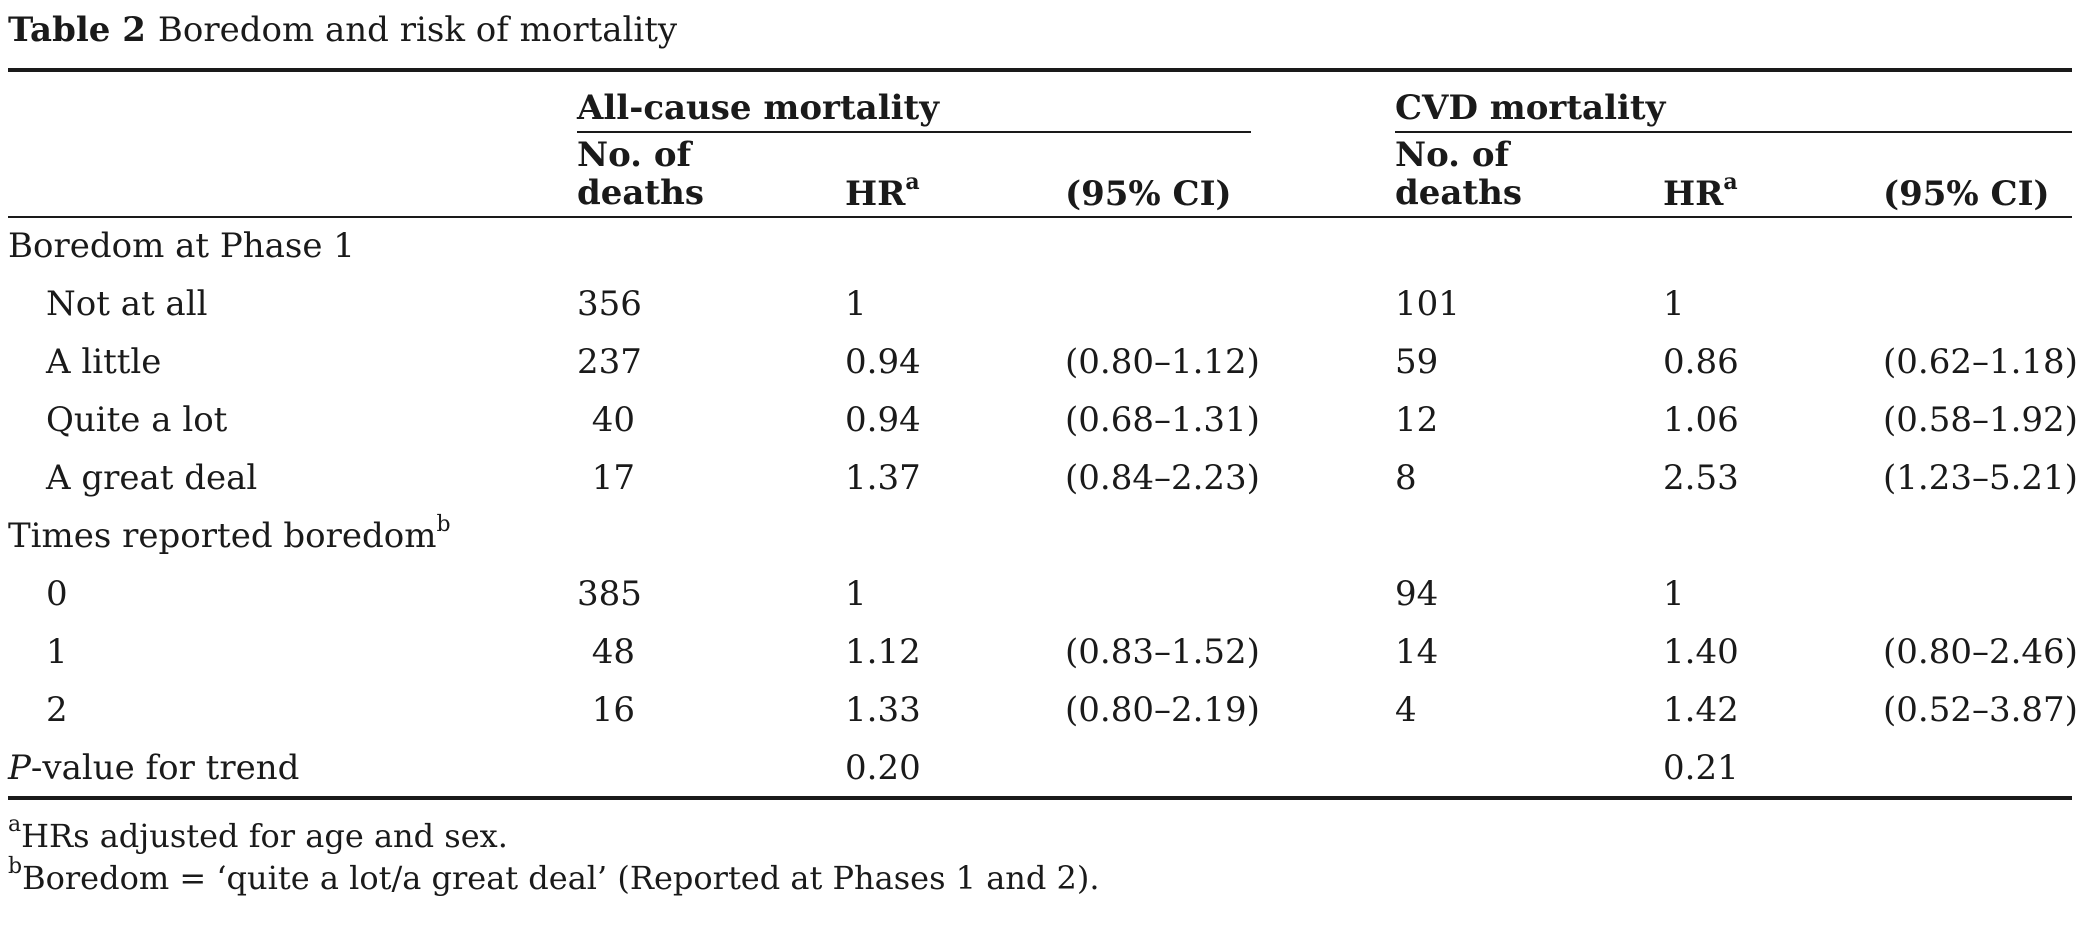 Image resolution: width=2084 pixels, height=952 pixels. I want to click on cvd-hr: 1.40, so click(1701, 652).